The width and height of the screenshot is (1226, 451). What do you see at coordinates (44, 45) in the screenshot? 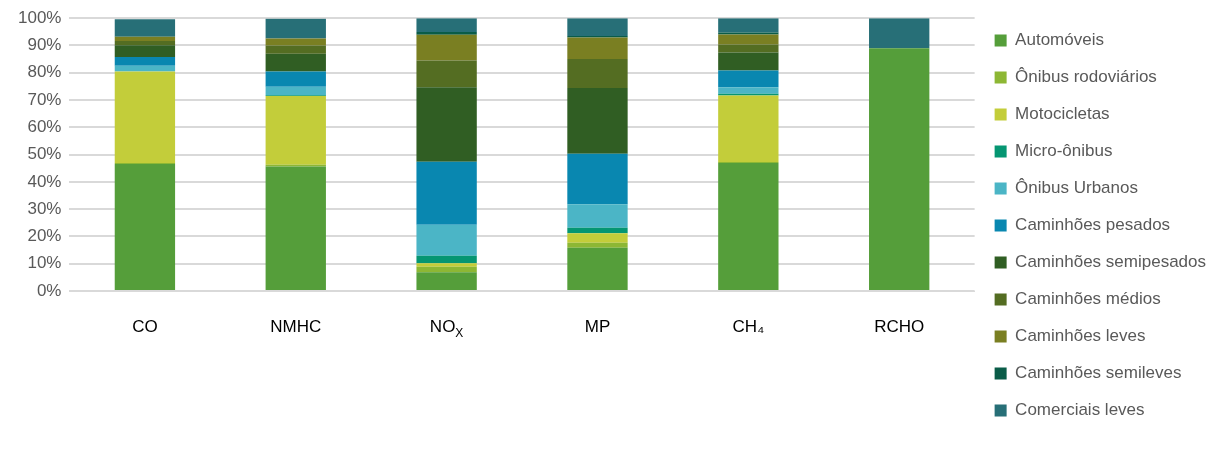
I see `y-tick-label: 90%` at bounding box center [44, 45].